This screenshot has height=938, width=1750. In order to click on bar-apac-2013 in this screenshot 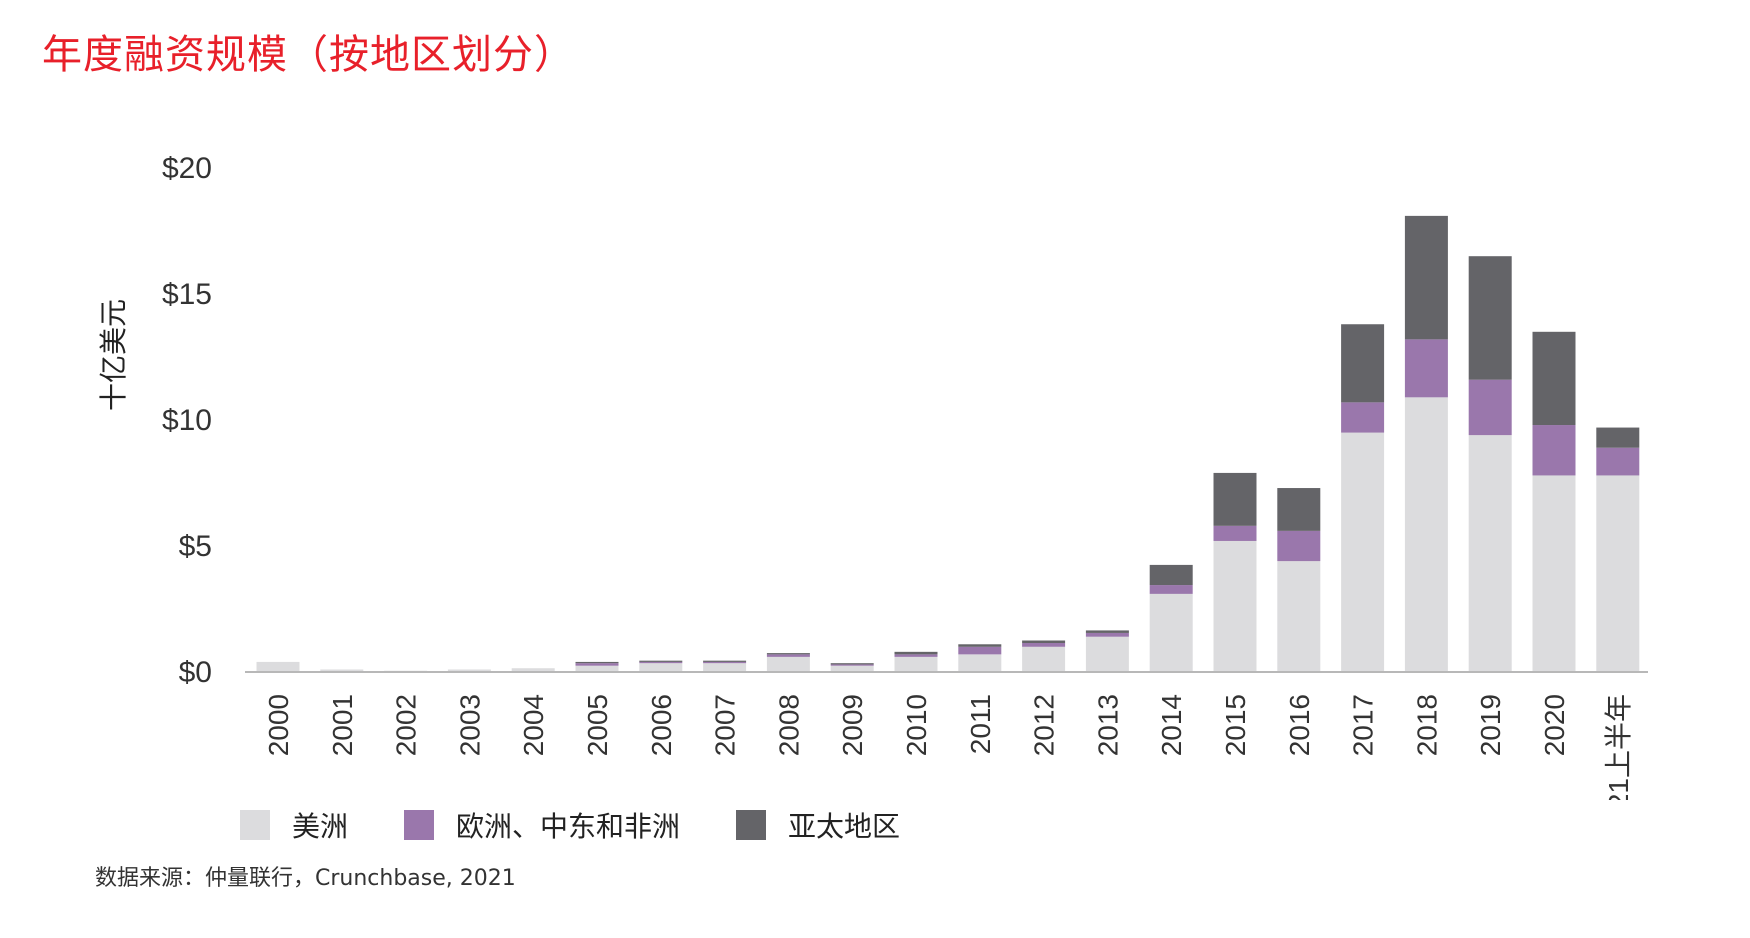, I will do `click(1107, 631)`.